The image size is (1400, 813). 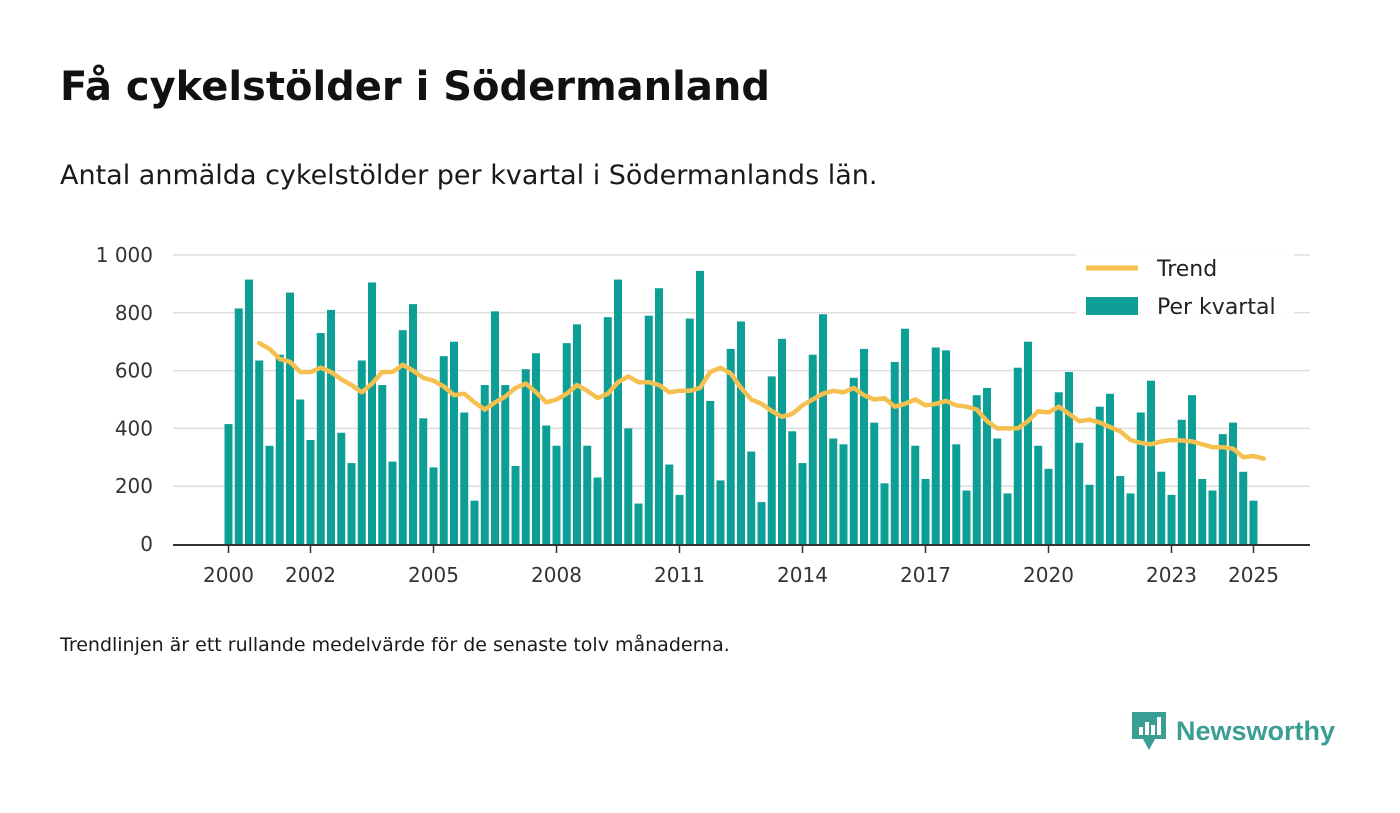 What do you see at coordinates (134, 486) in the screenshot?
I see `y-tick-label: 200` at bounding box center [134, 486].